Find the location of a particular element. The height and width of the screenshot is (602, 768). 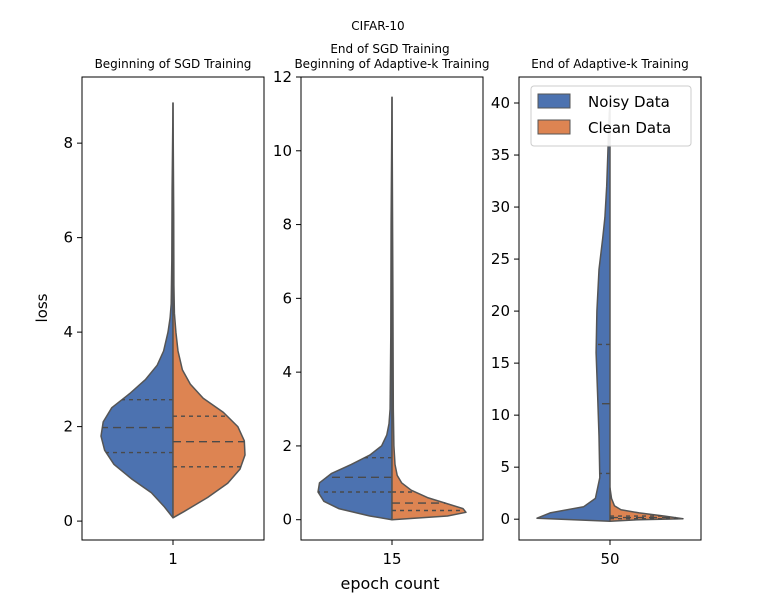

legend: Noisy Data Clean Data is located at coordinates (611, 116).